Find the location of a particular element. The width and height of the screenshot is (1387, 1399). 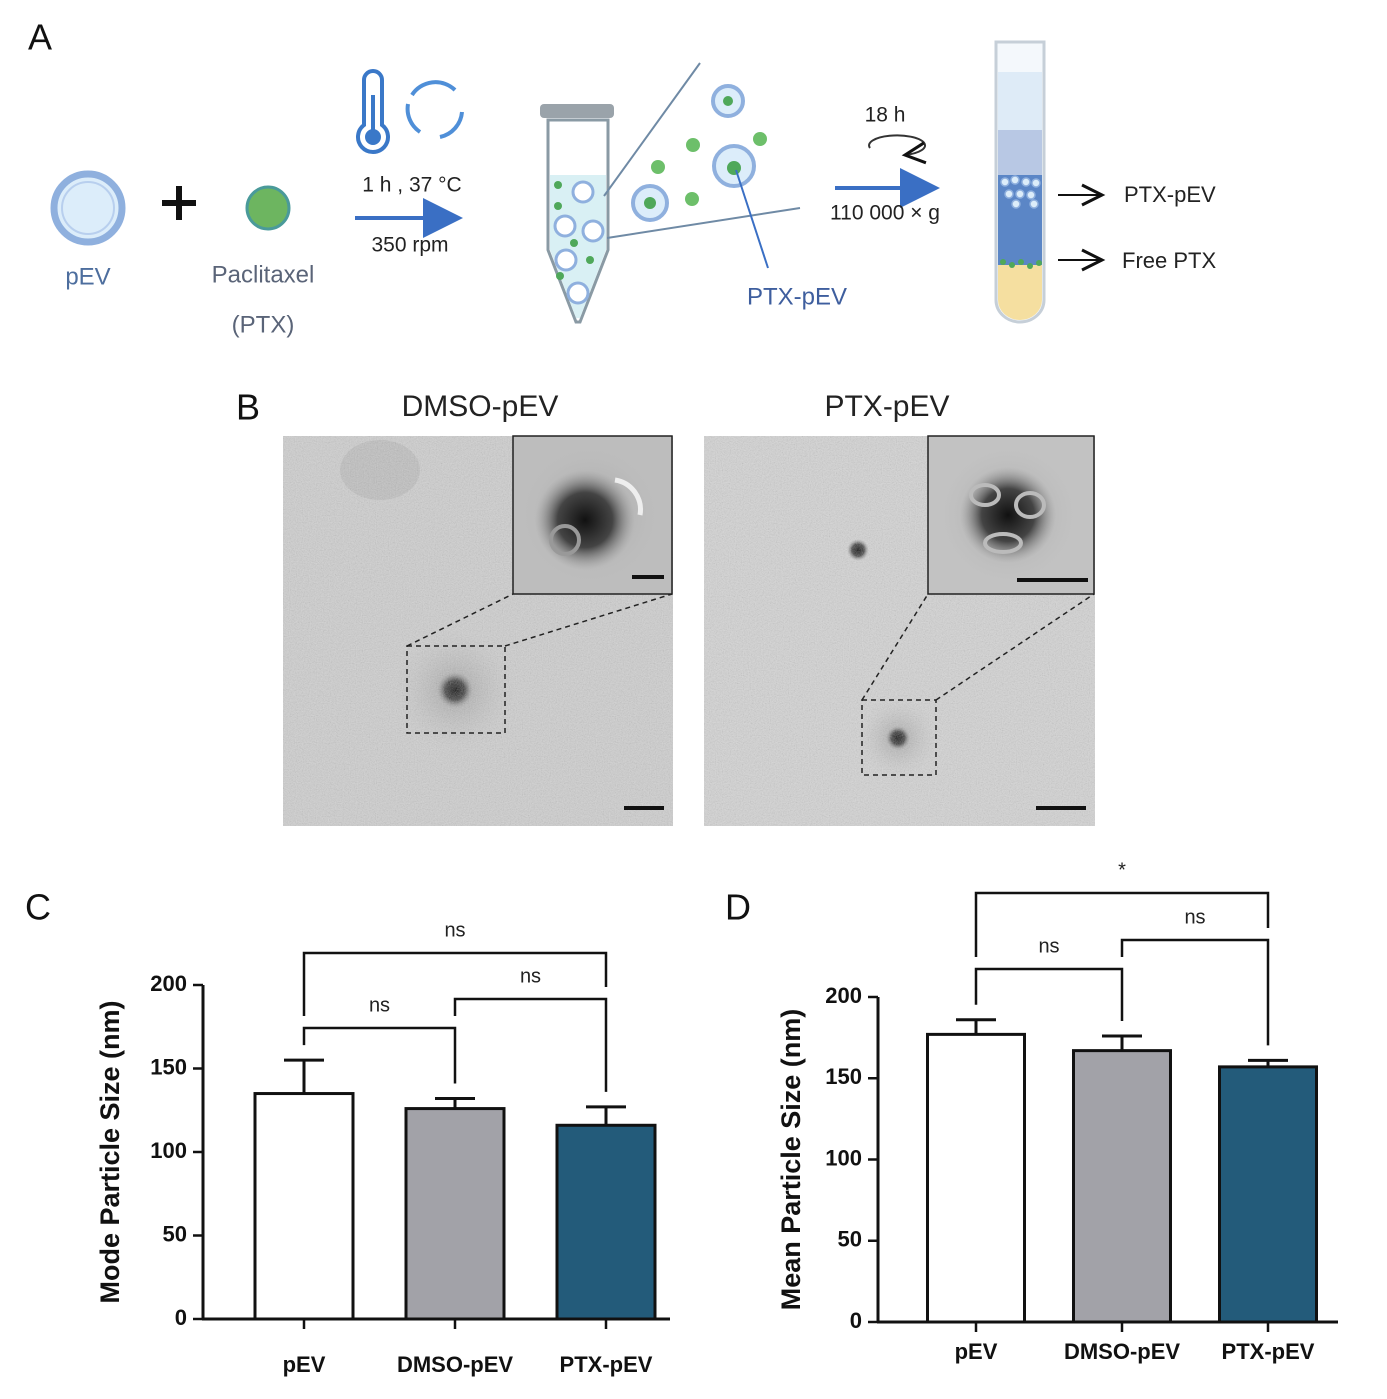

y-tick-label: 0 is located at coordinates (856, 1320).